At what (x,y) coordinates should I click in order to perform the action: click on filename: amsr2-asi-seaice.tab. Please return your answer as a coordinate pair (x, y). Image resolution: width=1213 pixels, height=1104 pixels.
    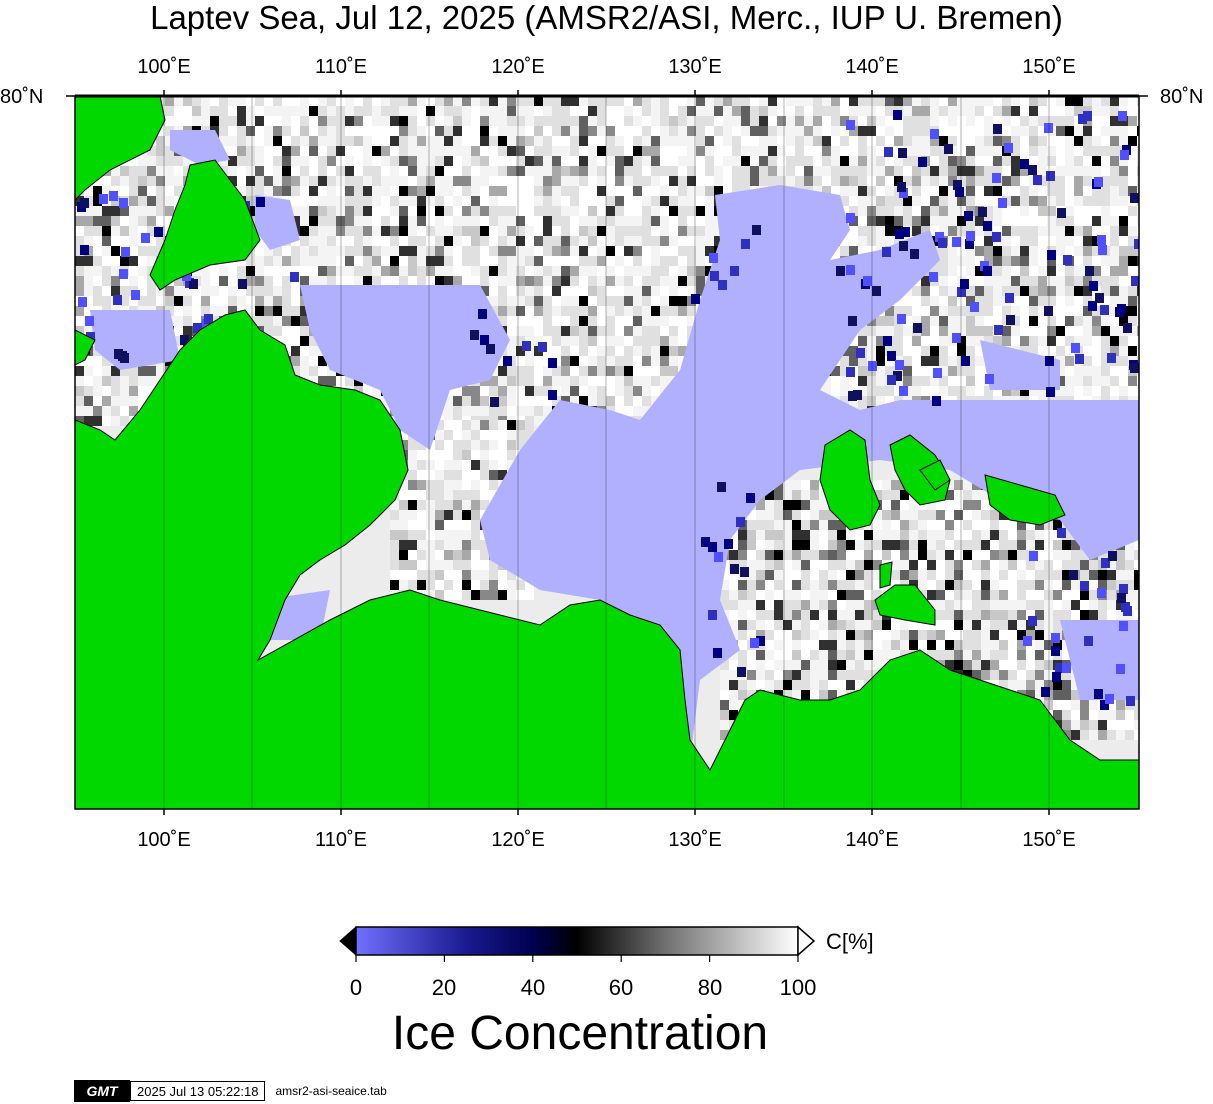
    Looking at the image, I should click on (331, 1091).